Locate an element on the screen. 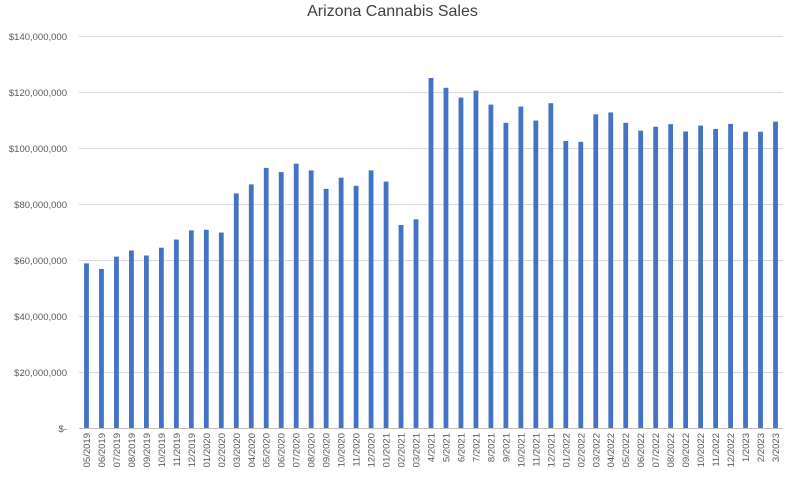 This screenshot has height=481, width=785. x-tick-label: 08/2022 is located at coordinates (671, 450).